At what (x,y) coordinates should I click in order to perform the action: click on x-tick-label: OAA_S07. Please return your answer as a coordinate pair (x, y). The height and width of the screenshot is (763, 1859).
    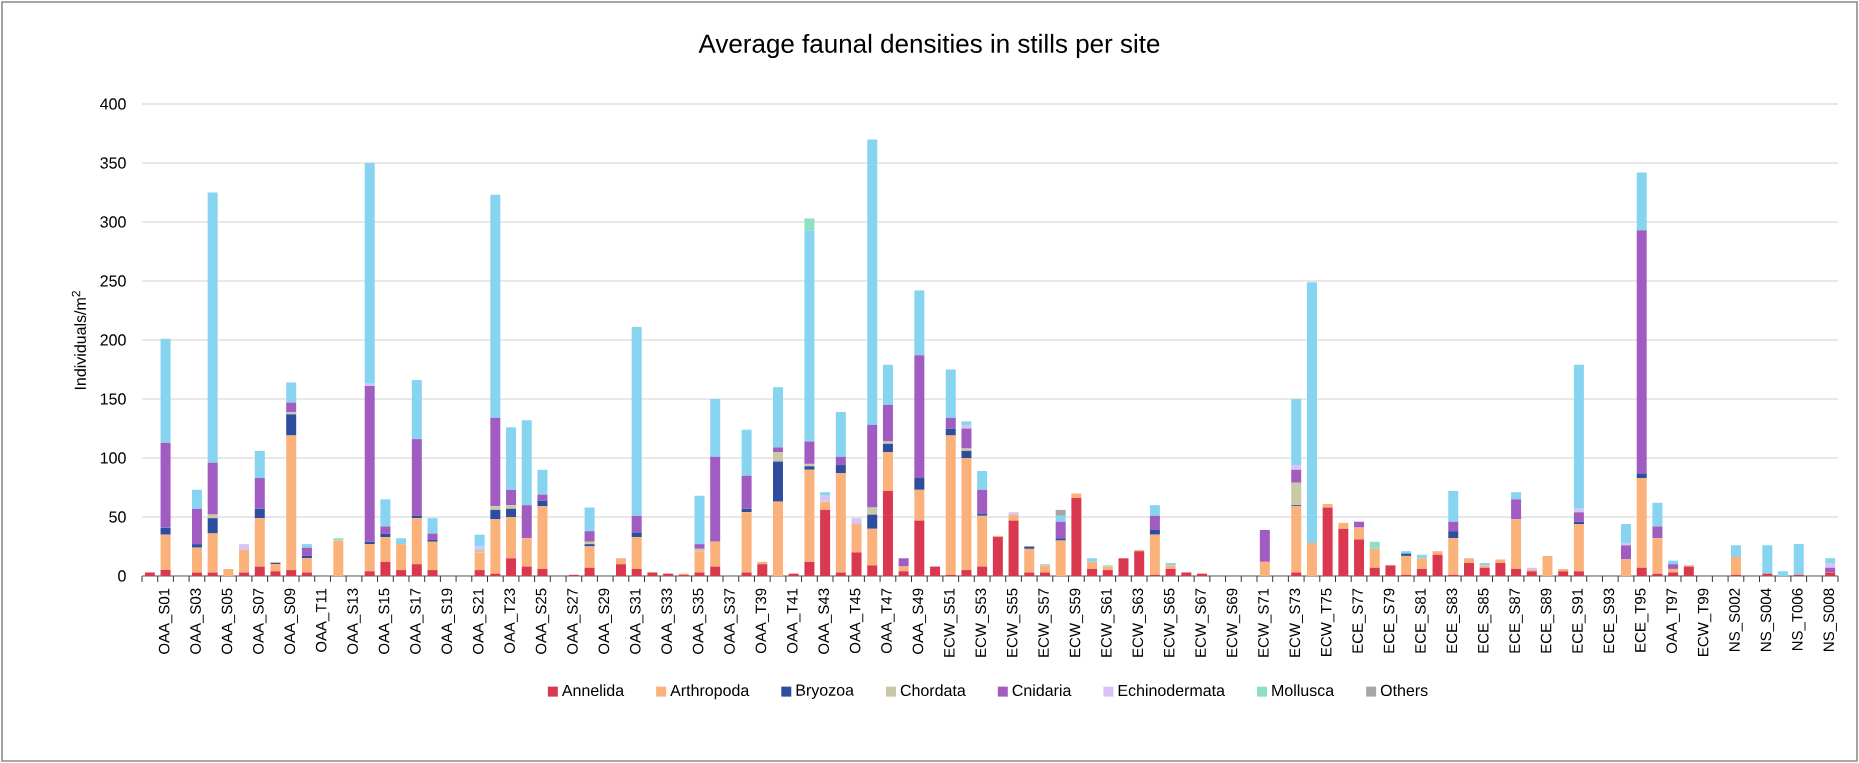
    Looking at the image, I should click on (260, 621).